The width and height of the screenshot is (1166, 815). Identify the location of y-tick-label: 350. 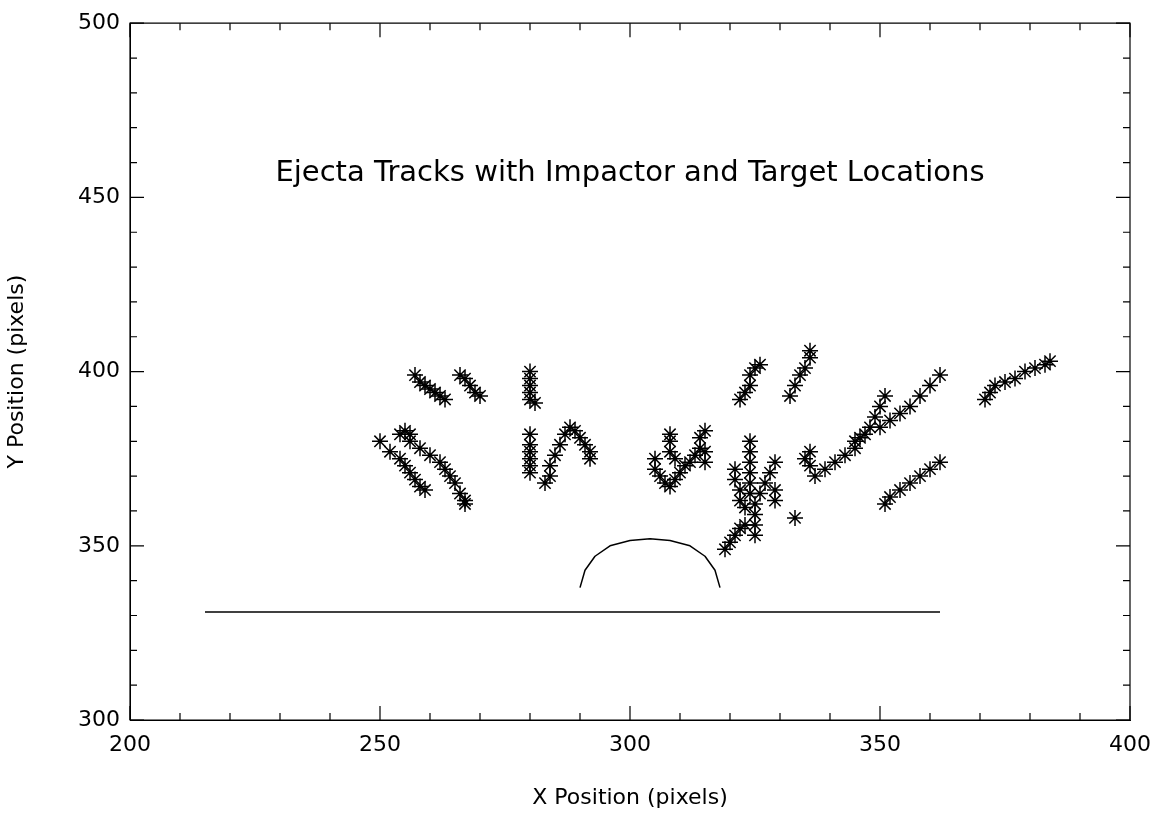
(99, 544).